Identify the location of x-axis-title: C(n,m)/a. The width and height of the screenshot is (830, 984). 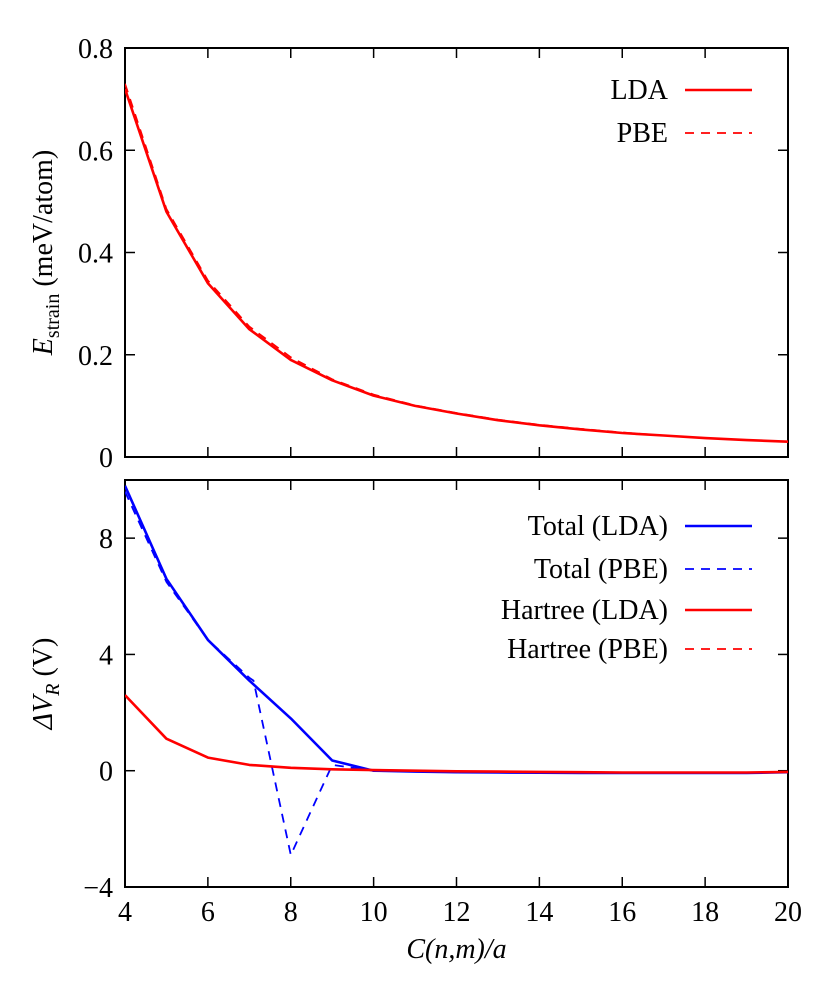
(456, 949).